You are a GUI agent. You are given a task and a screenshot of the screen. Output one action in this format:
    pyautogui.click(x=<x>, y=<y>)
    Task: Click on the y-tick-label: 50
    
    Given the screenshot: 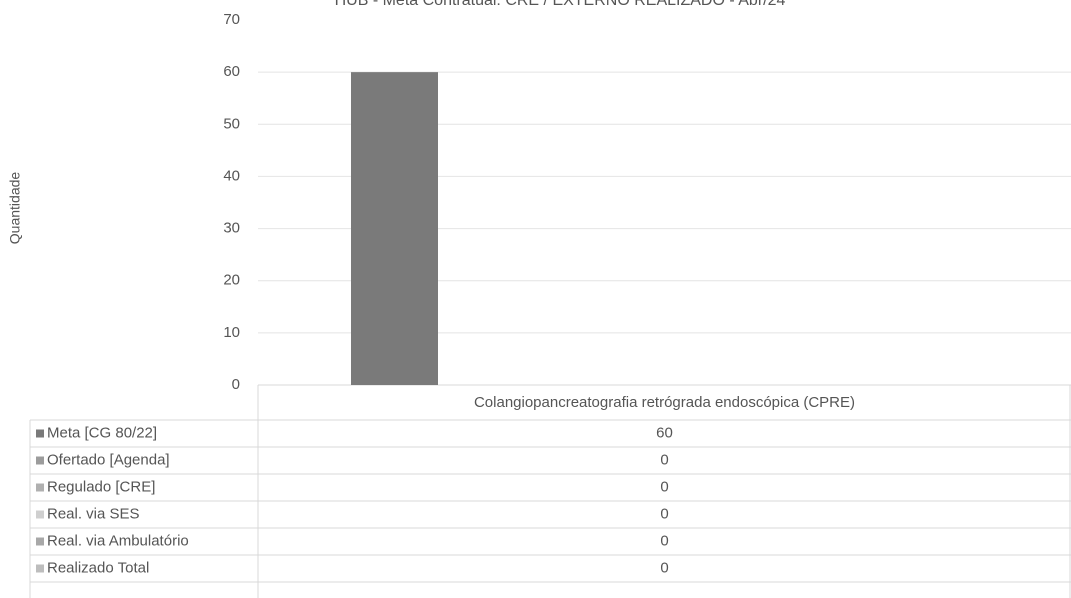 What is the action you would take?
    pyautogui.click(x=231, y=123)
    